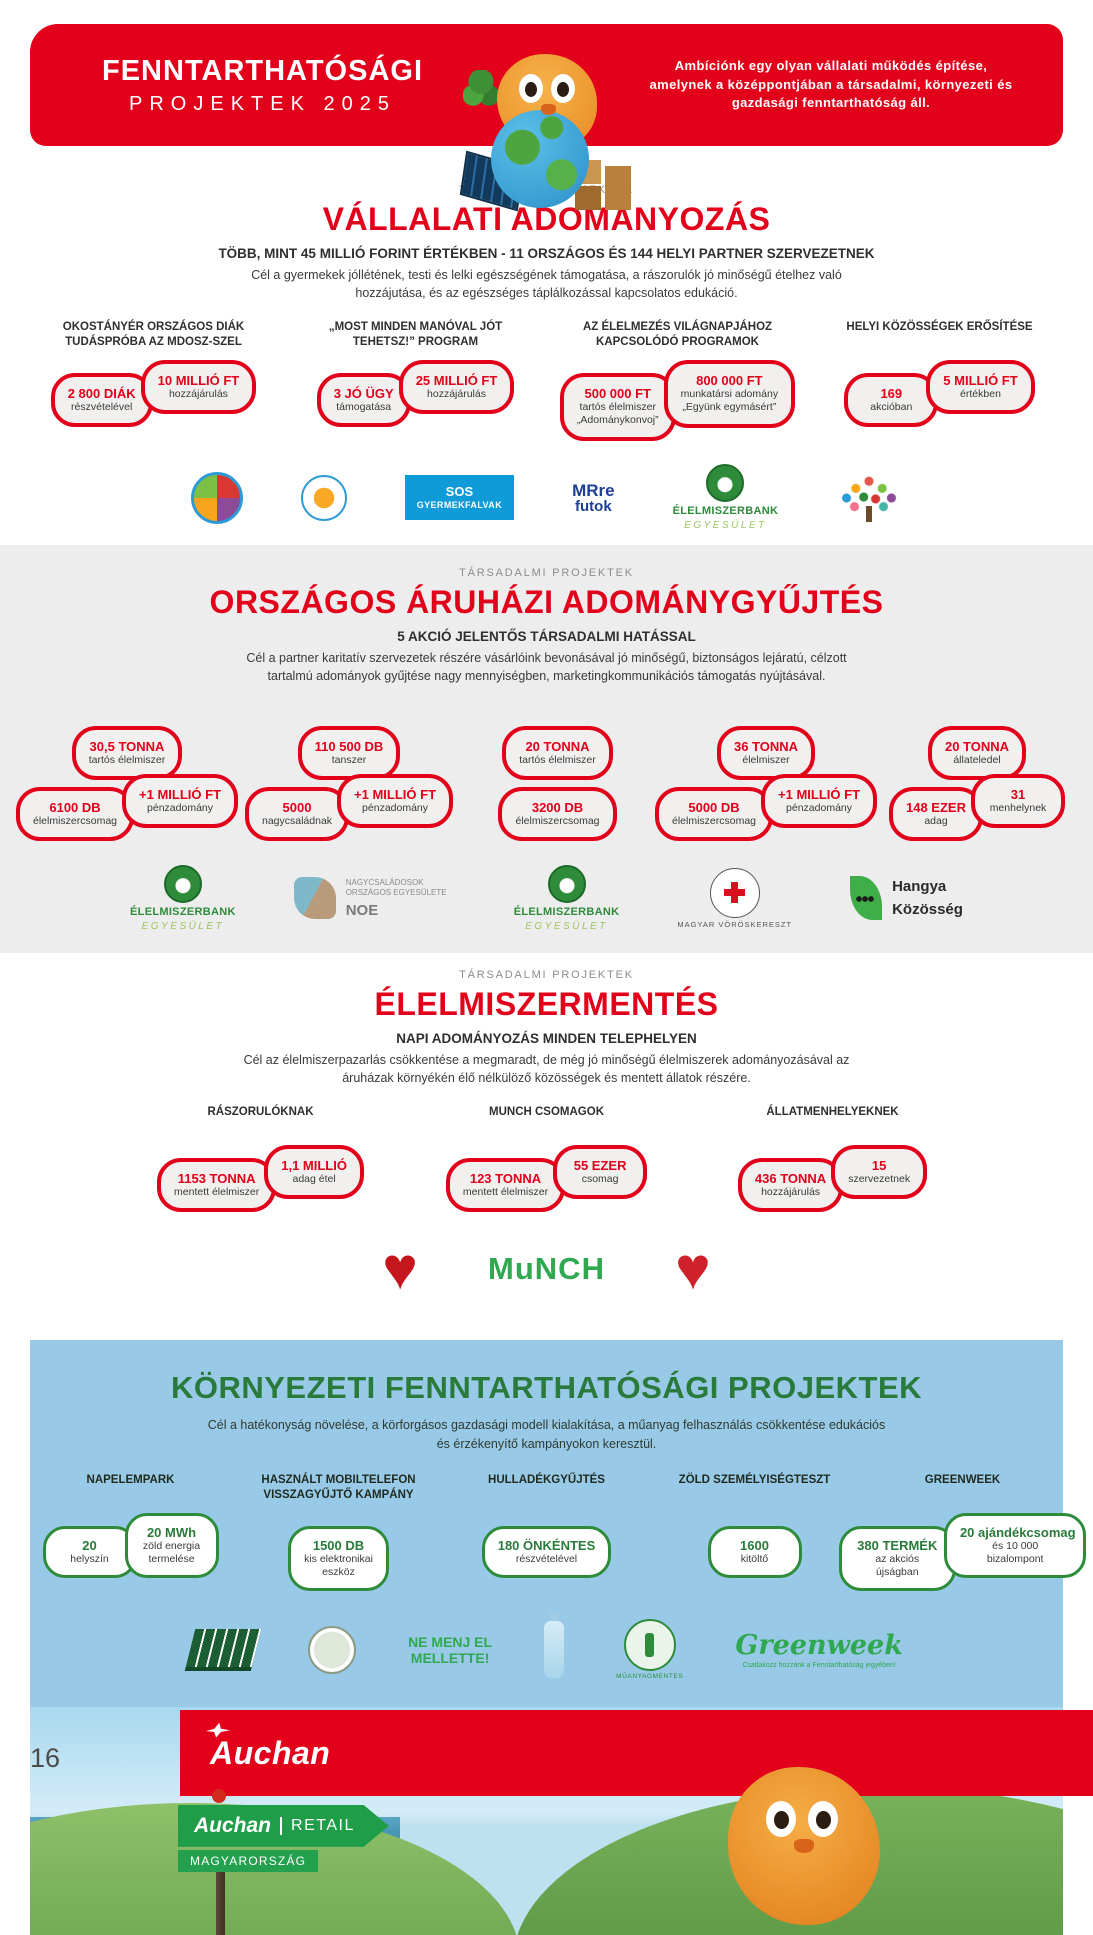  Describe the element at coordinates (450, 1650) in the screenshot. I see `ne-menj-el-logo: NE MENJ EL MELLETTE!` at that location.